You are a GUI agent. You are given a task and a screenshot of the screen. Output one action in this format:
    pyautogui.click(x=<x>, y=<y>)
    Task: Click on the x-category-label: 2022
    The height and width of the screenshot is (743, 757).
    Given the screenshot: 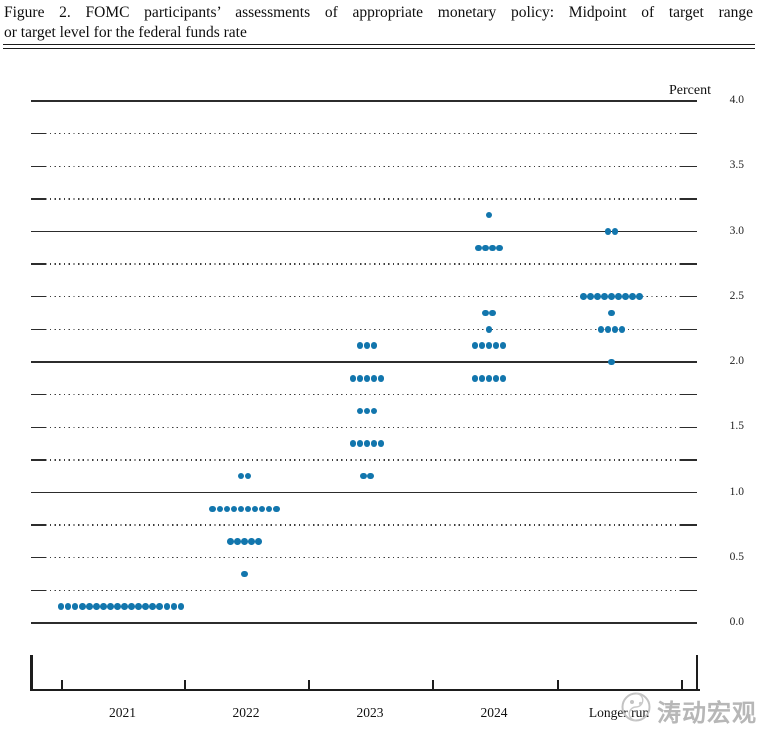 What is the action you would take?
    pyautogui.click(x=246, y=712)
    